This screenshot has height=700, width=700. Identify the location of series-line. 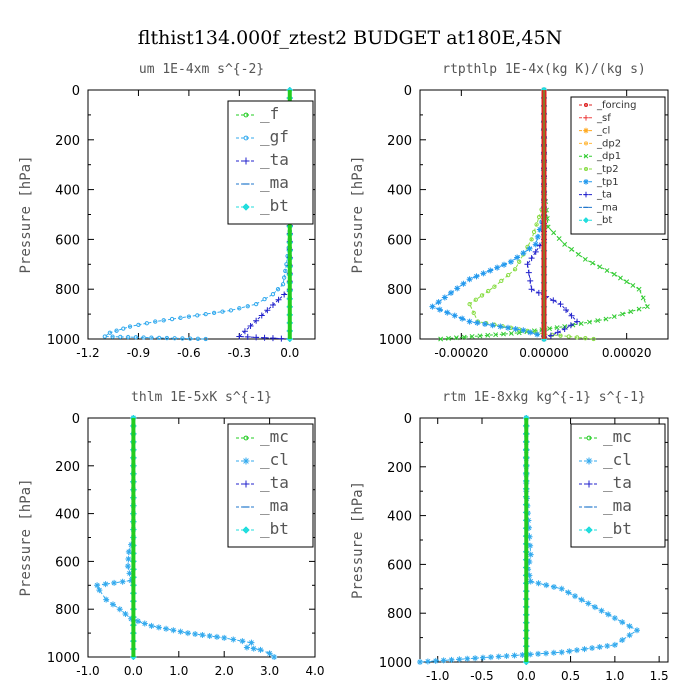
(531, 215).